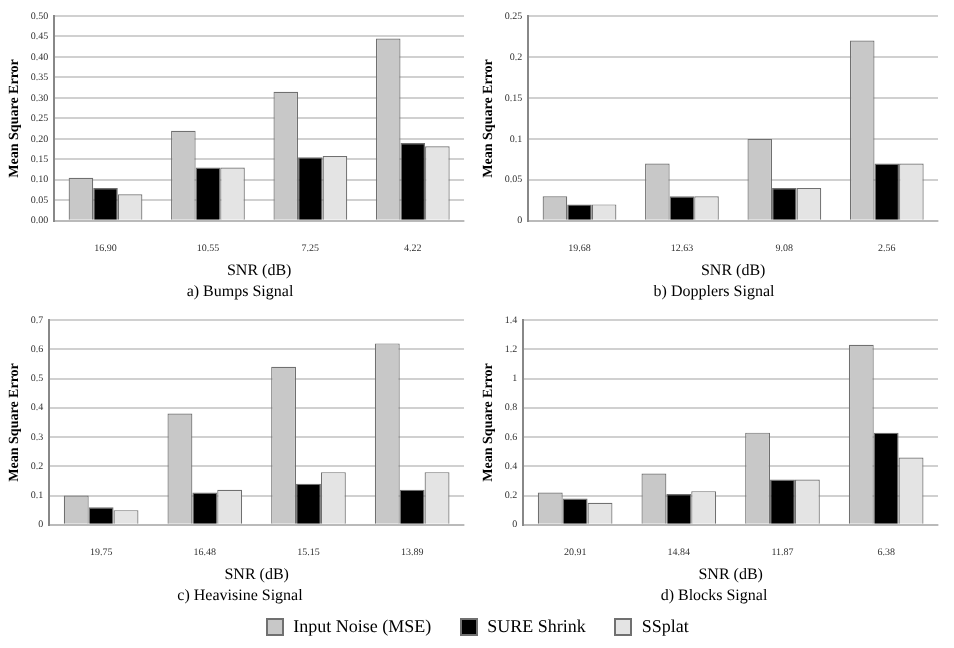  I want to click on text: a) Bumps Signal, so click(240, 292).